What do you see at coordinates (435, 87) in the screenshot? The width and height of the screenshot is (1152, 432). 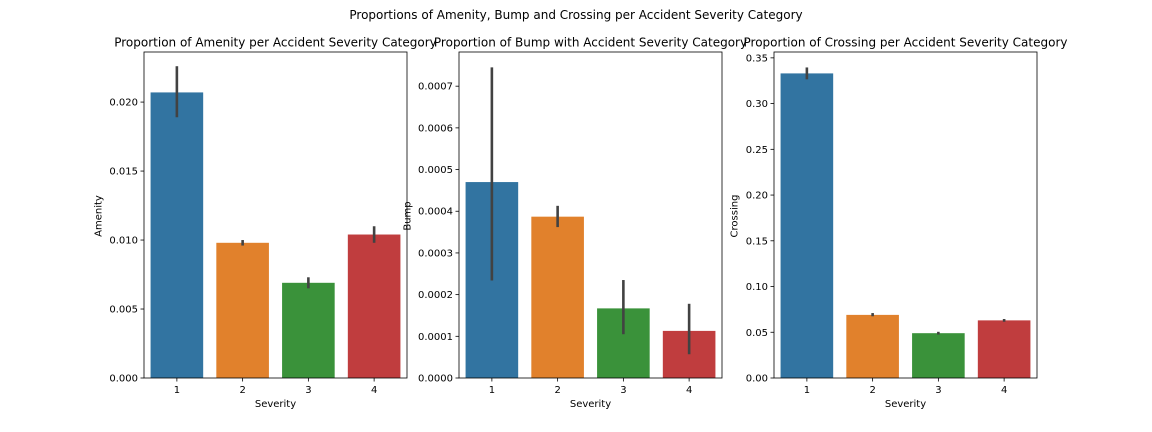 I see `y-tick-label: 0.0007` at bounding box center [435, 87].